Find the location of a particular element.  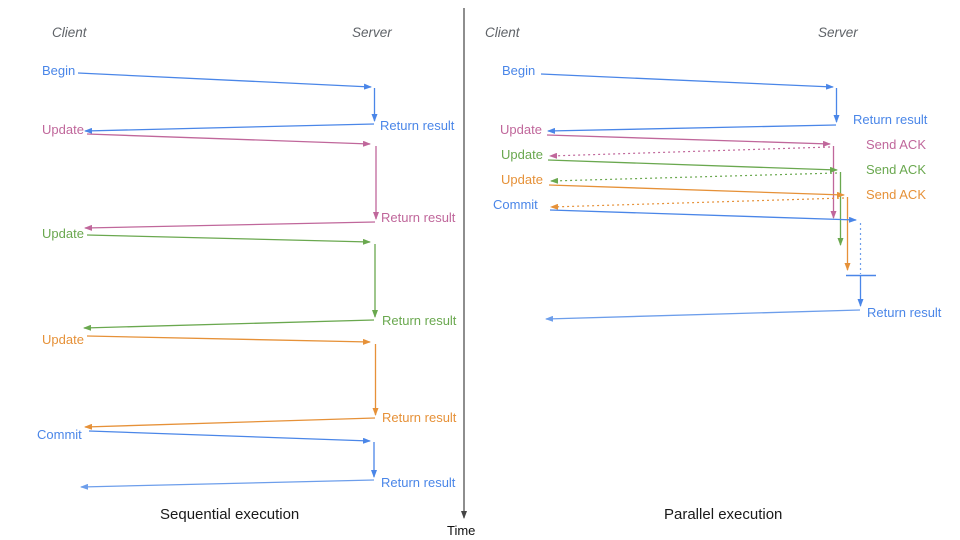

left-return5-label: Return result is located at coordinates (418, 482).